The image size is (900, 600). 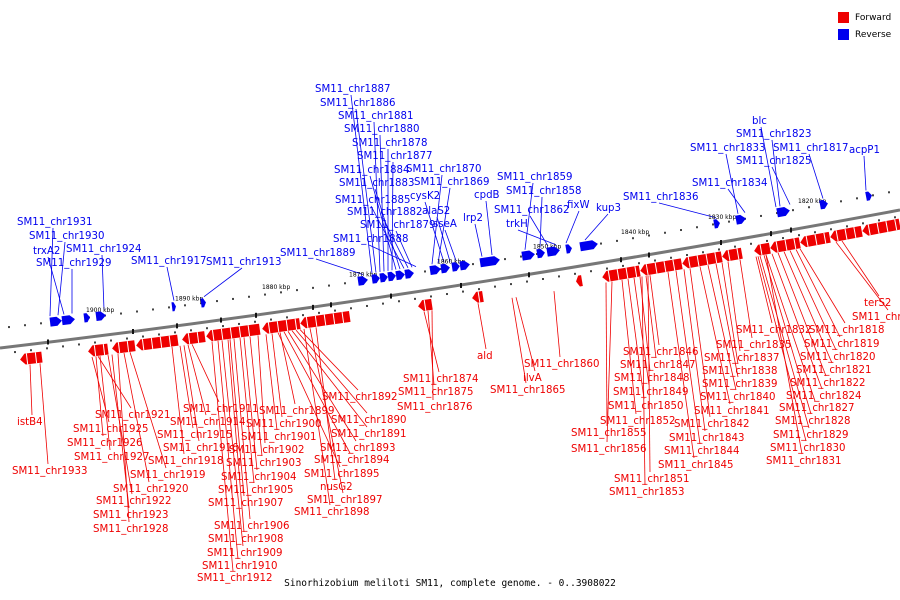 I want to click on forward-gene-label: SM11_chr1922, so click(x=134, y=501).